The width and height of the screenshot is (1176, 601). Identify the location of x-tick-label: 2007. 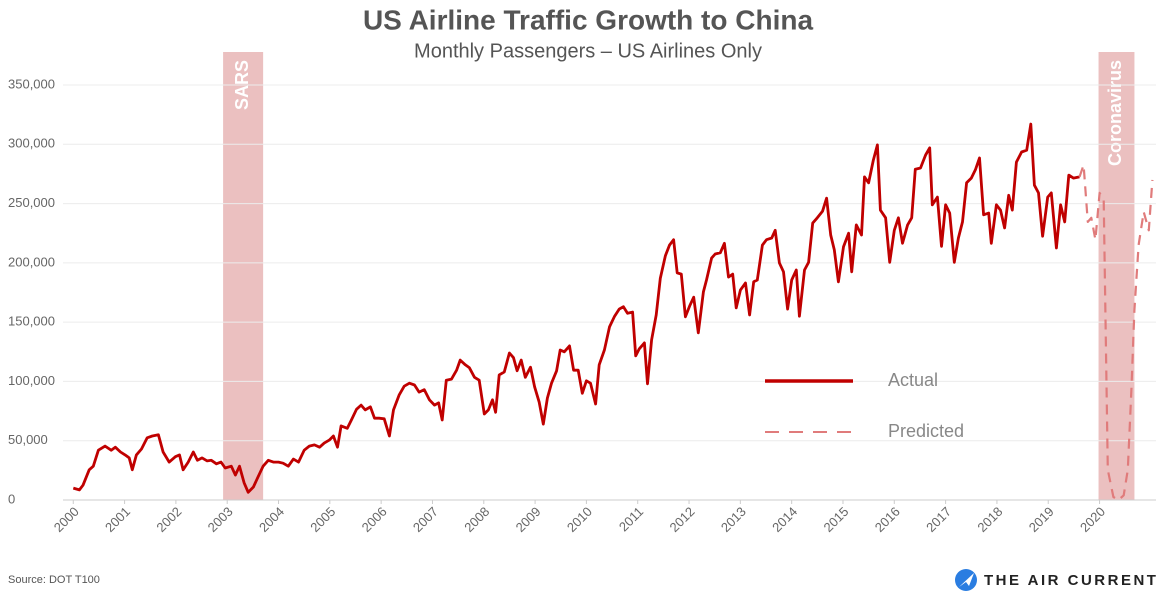
(425, 519).